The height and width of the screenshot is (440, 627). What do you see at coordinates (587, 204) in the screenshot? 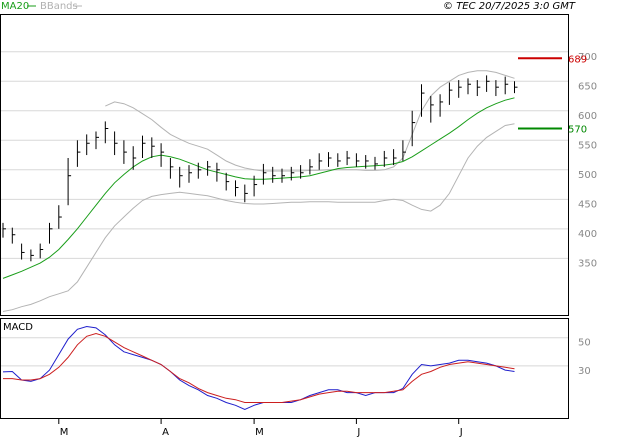
I see `y-tick-label: 450` at bounding box center [587, 204].